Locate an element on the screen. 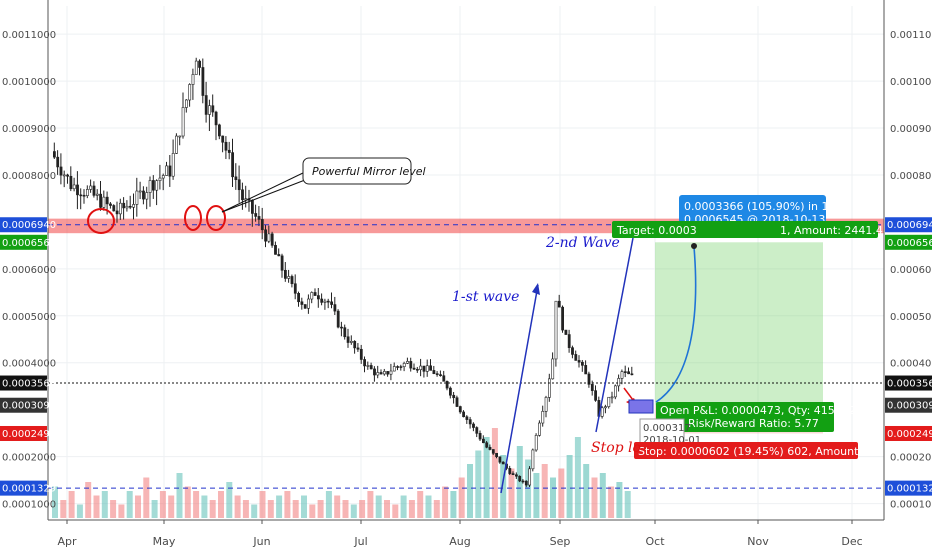 This screenshot has width=932, height=550. x-tick-label: Jul is located at coordinates (360, 541).